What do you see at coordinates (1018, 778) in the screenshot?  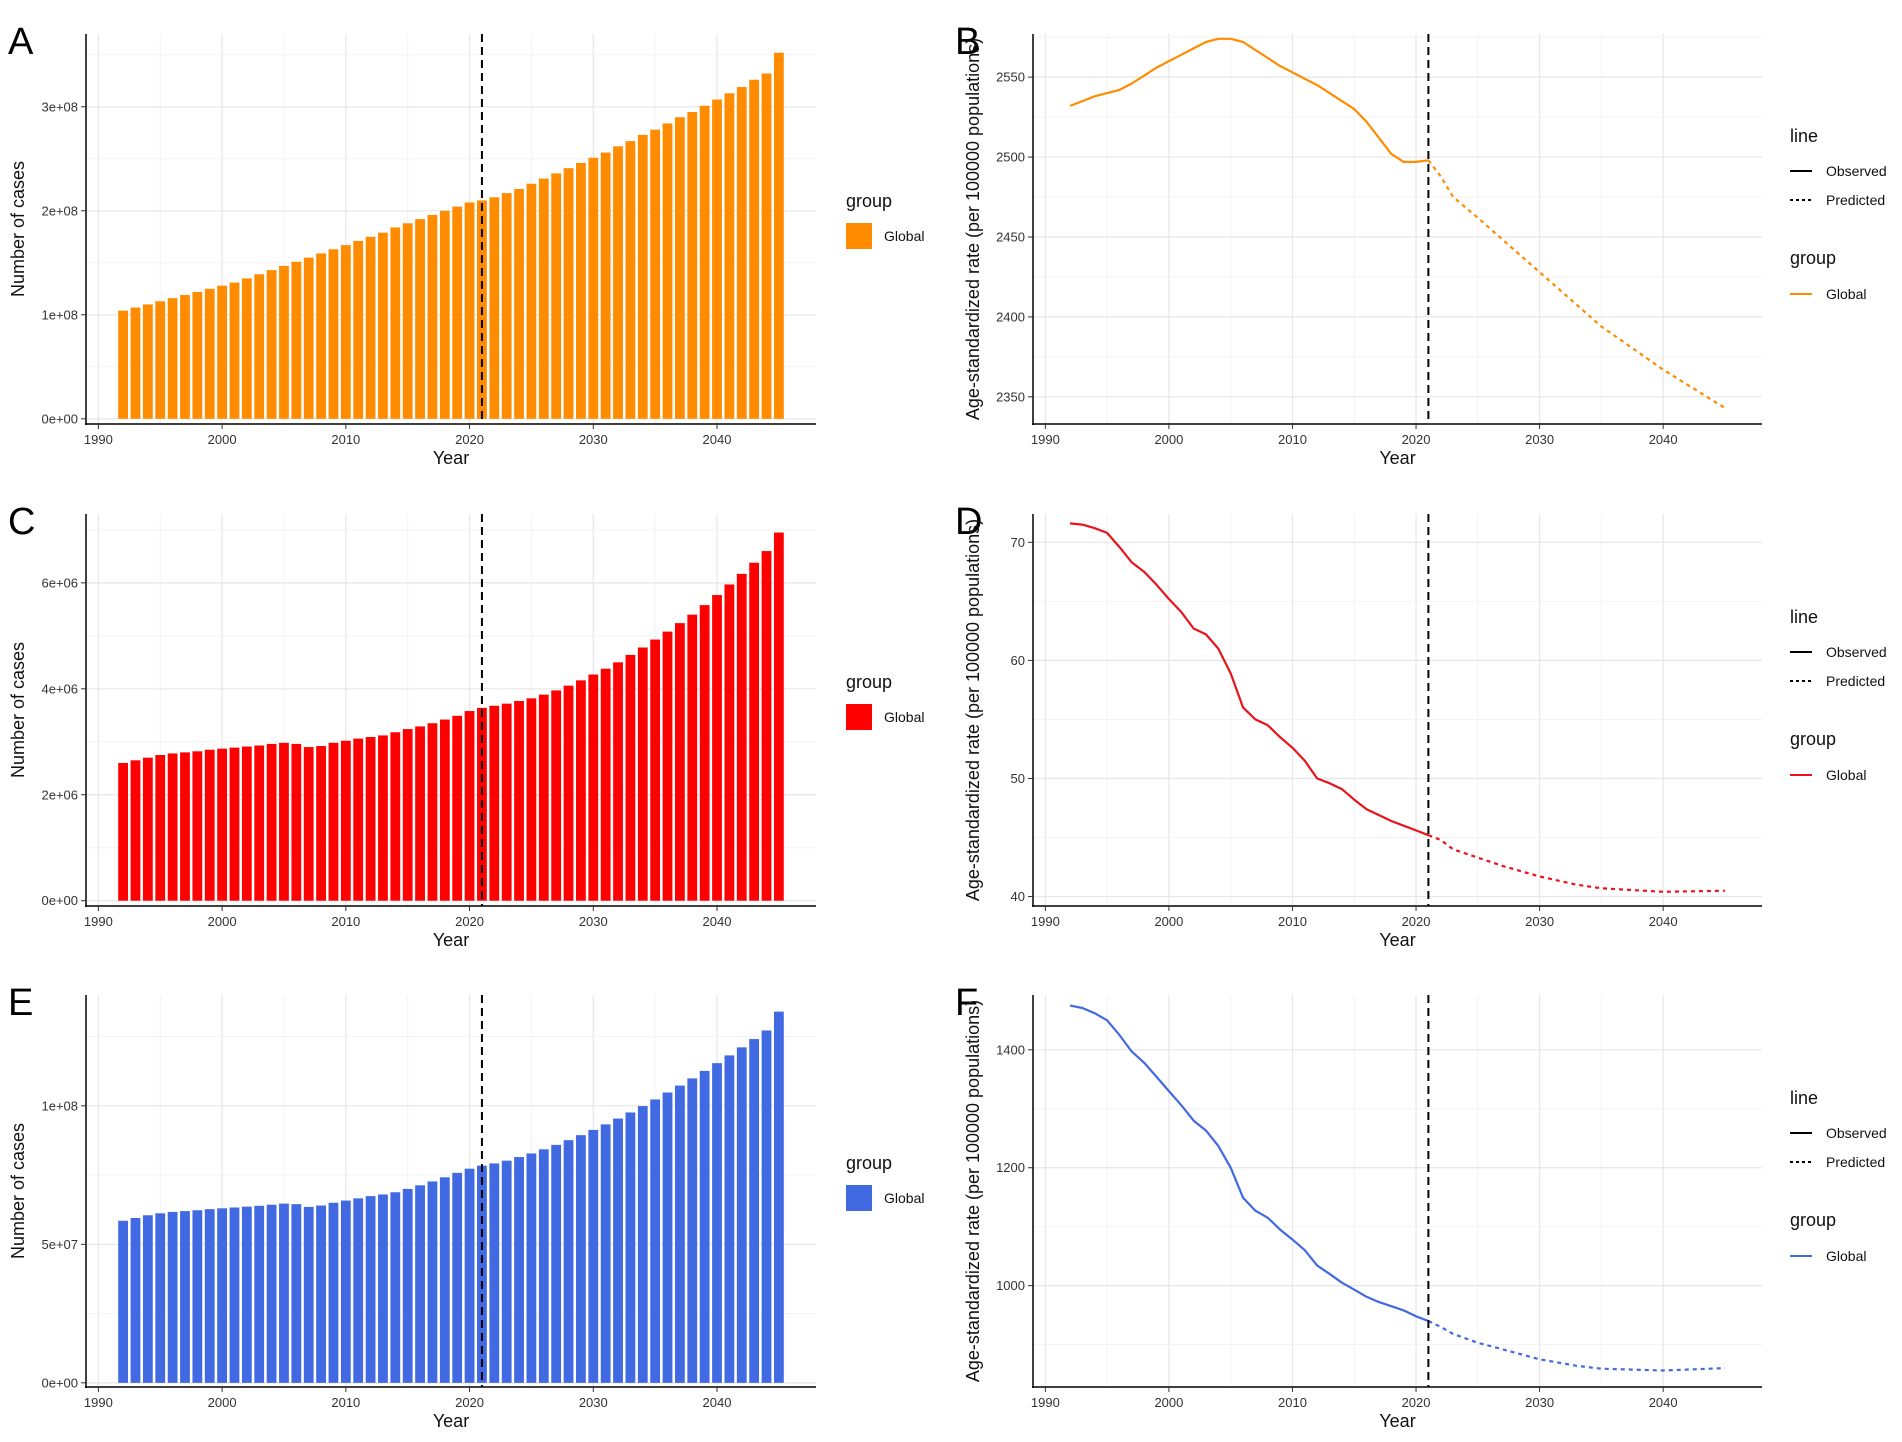 I see `y-tick-label: 50` at bounding box center [1018, 778].